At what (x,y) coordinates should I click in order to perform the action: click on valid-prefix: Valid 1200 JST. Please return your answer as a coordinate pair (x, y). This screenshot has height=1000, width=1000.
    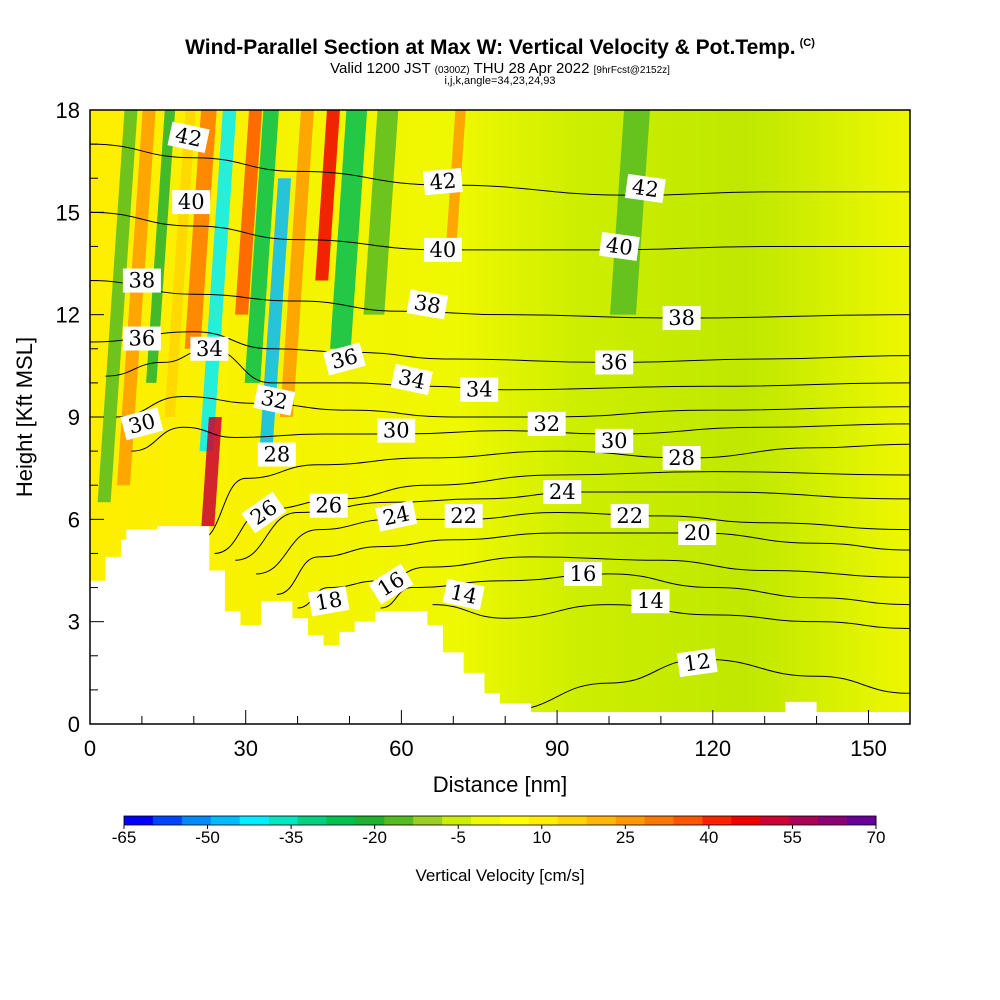
    Looking at the image, I should click on (380, 68).